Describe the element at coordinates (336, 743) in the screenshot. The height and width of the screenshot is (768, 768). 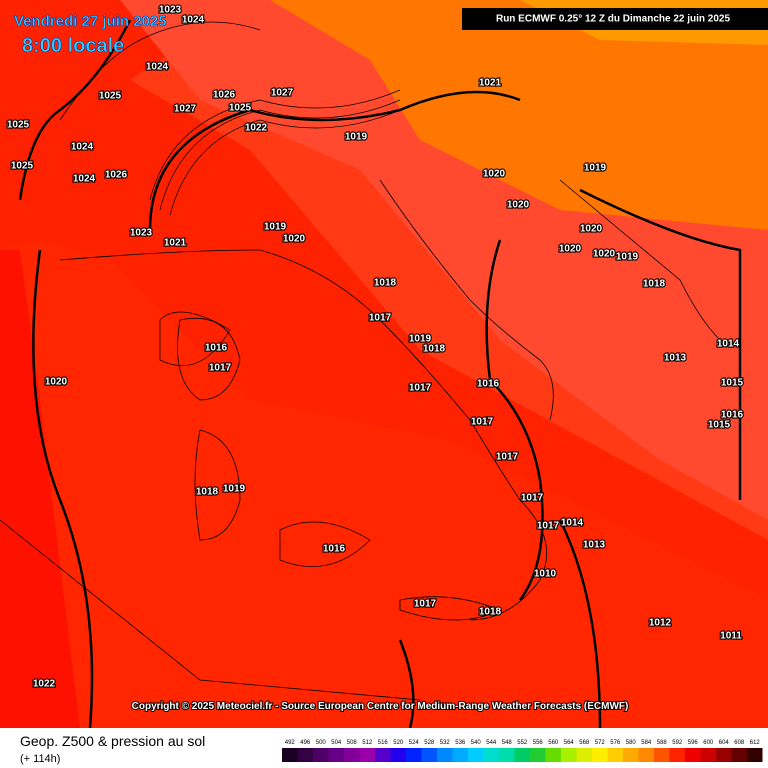
I see `scale-label: 504` at that location.